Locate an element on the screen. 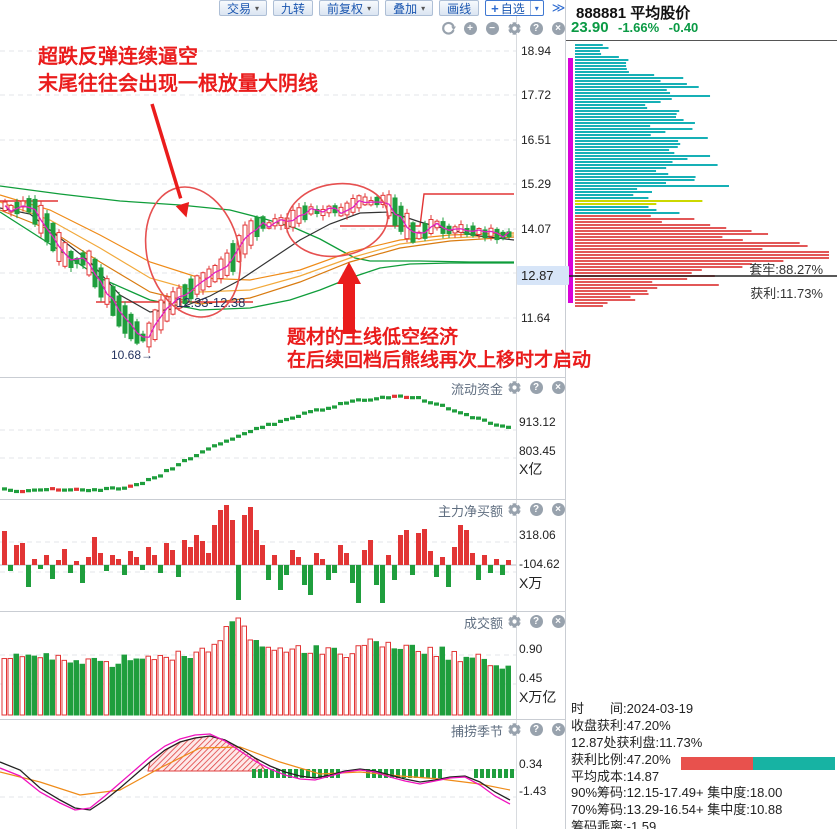  panel-unit: X万亿 is located at coordinates (538, 697).